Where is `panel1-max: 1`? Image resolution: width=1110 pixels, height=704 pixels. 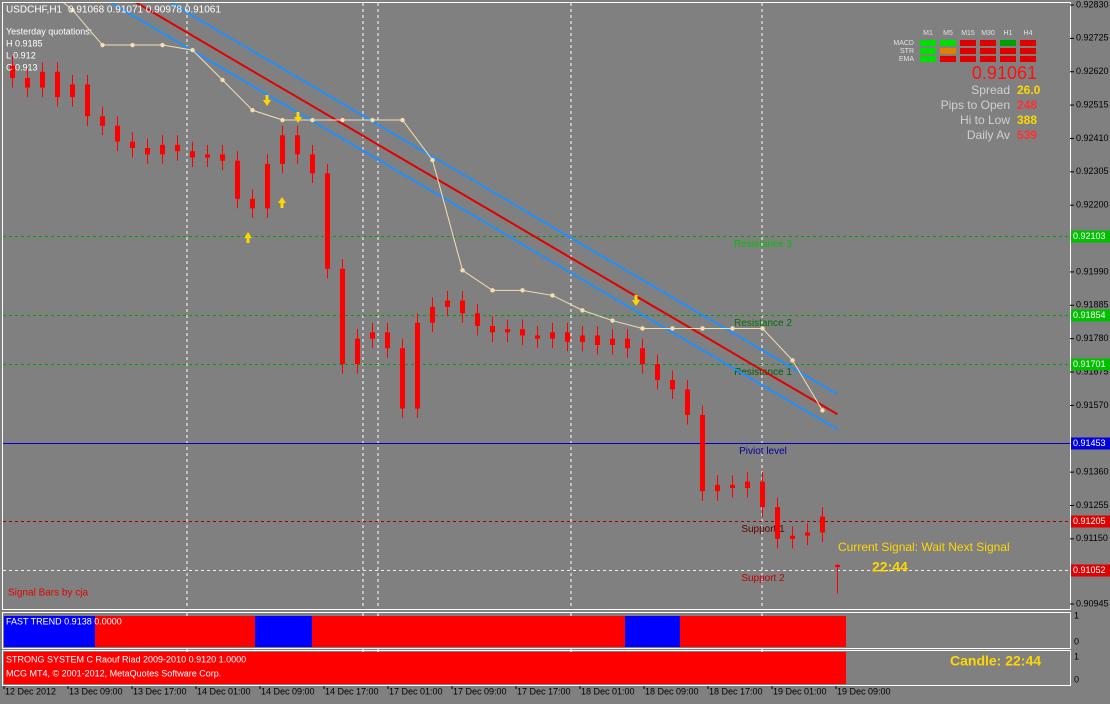
panel1-max: 1 is located at coordinates (1076, 615).